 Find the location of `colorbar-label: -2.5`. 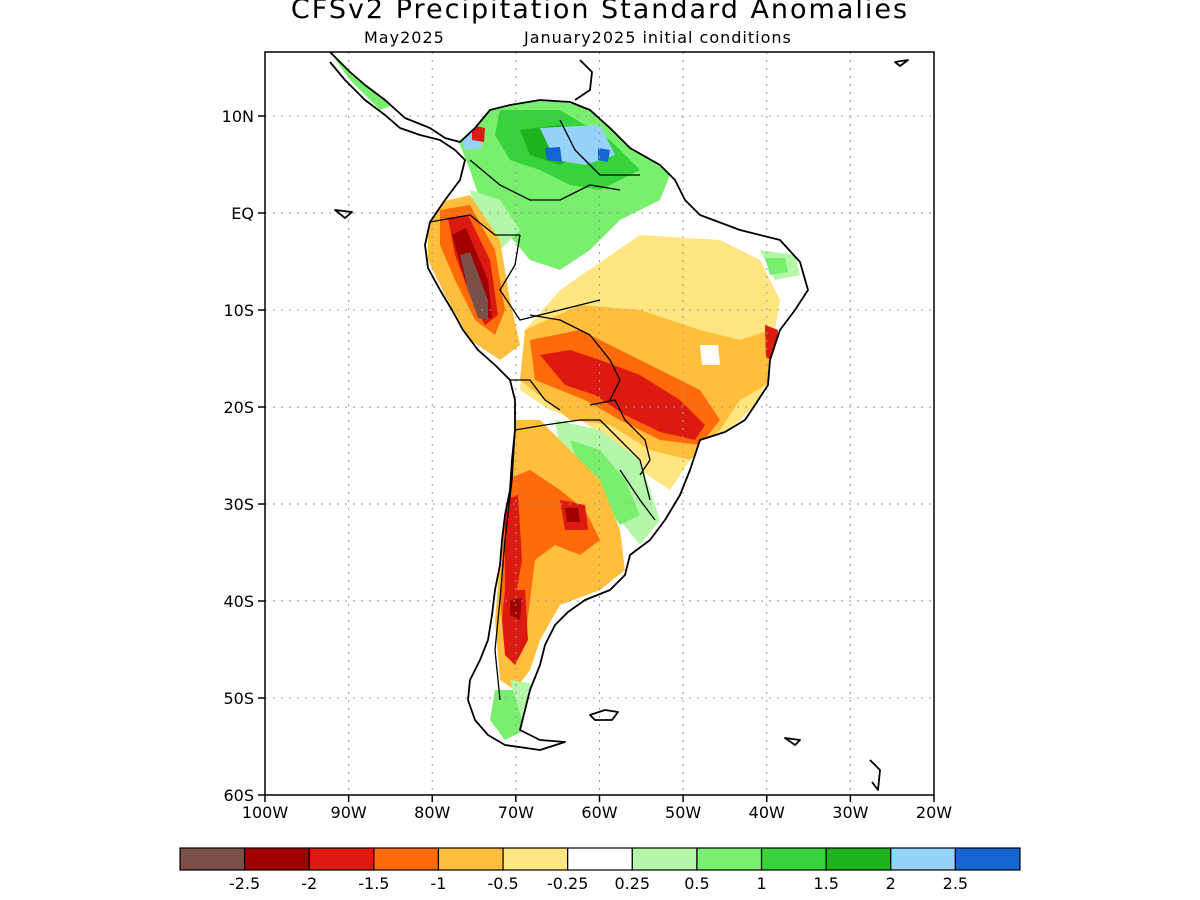

colorbar-label: -2.5 is located at coordinates (244, 883).